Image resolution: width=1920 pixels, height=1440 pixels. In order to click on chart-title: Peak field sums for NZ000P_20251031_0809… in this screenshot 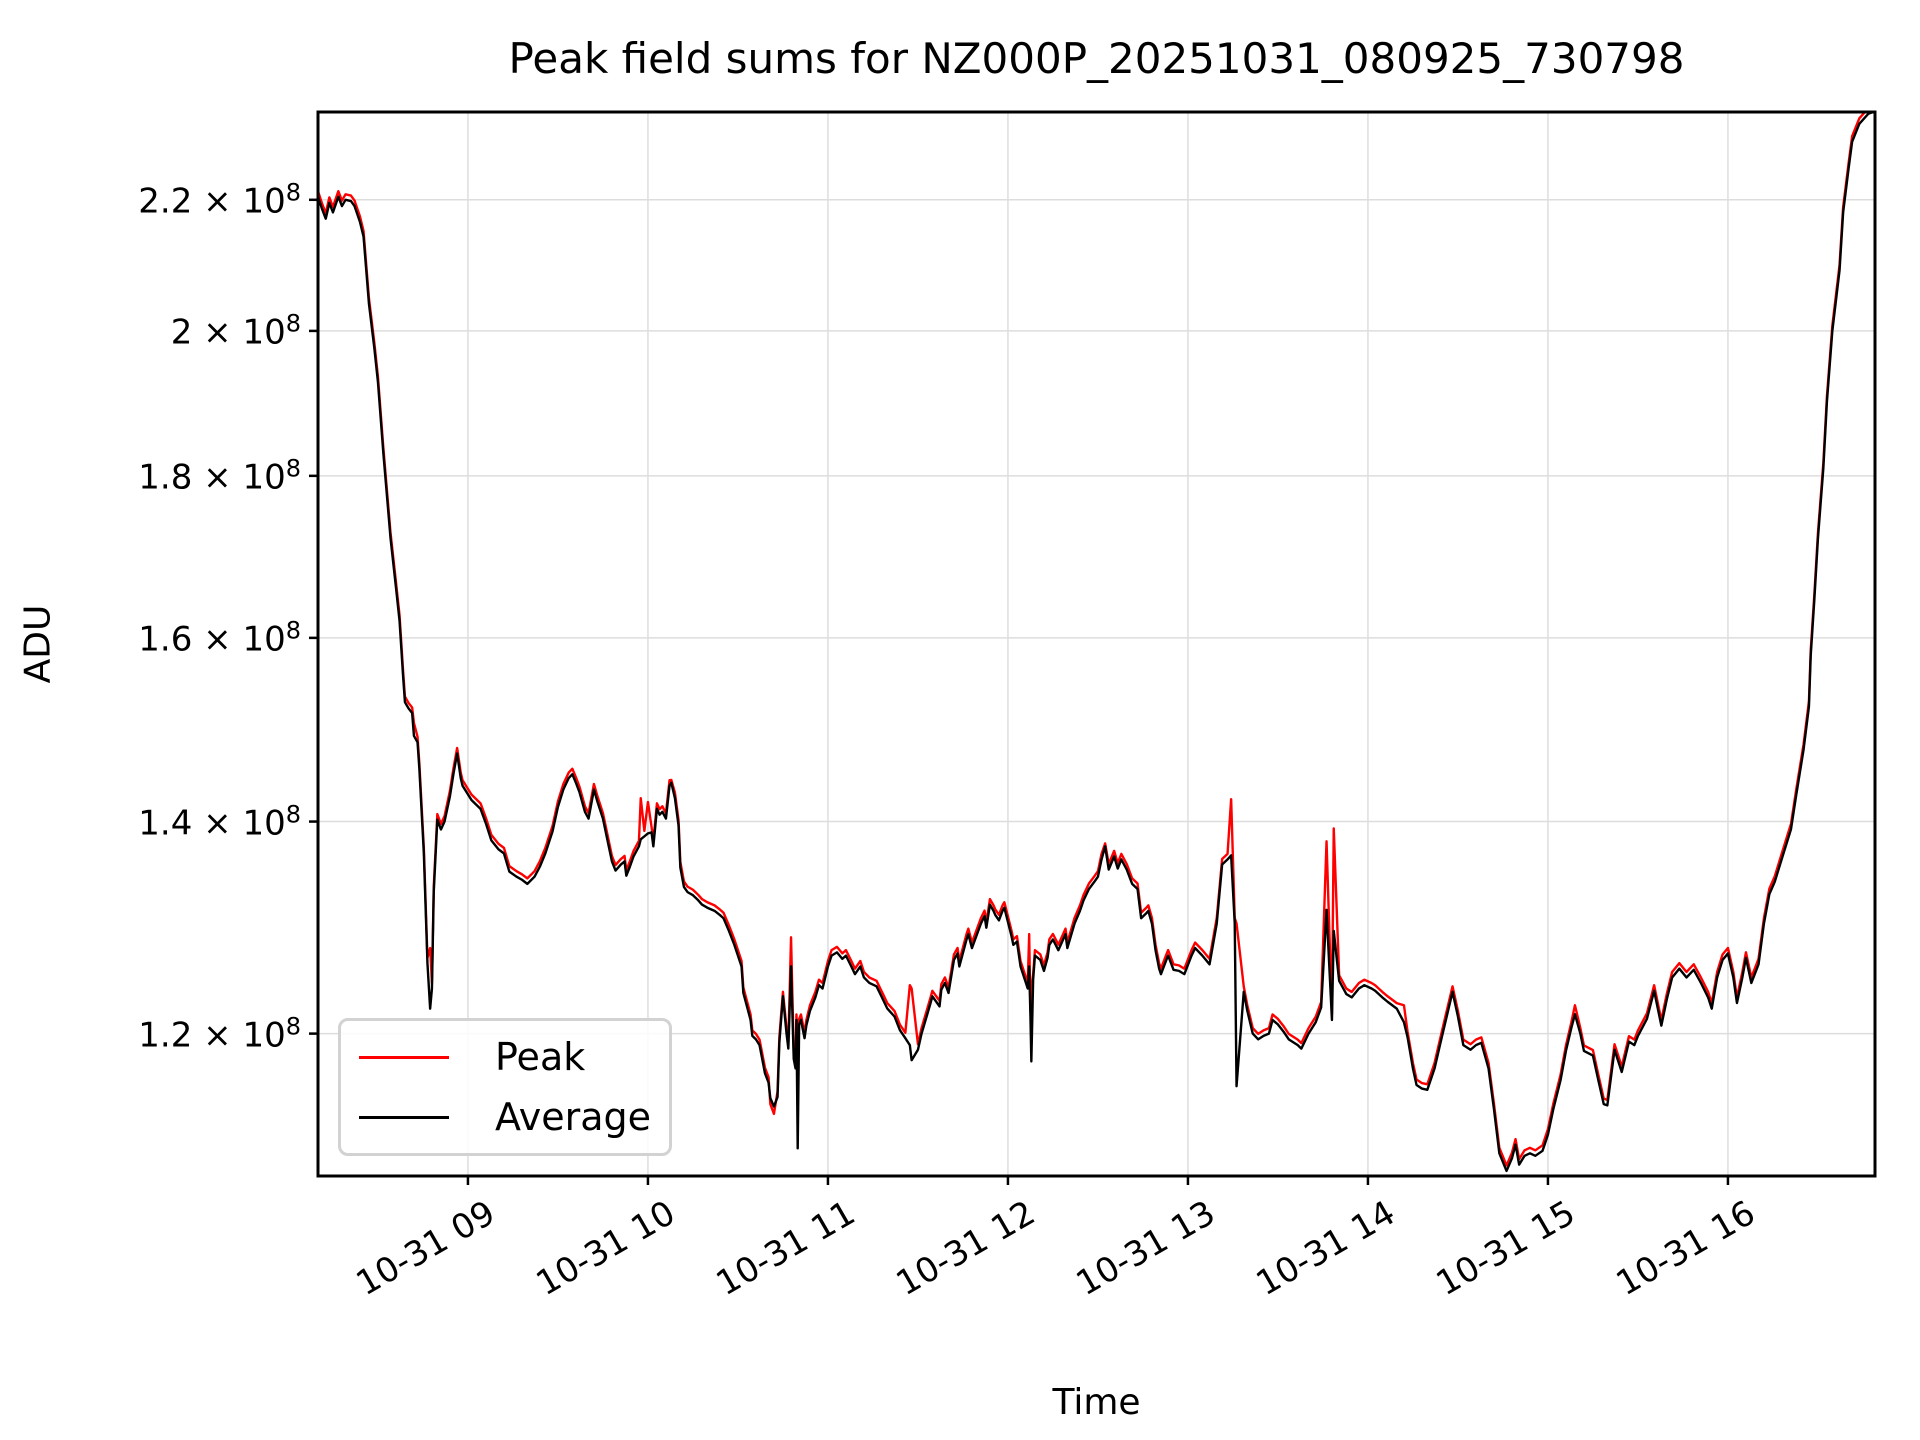, I will do `click(1096, 58)`.